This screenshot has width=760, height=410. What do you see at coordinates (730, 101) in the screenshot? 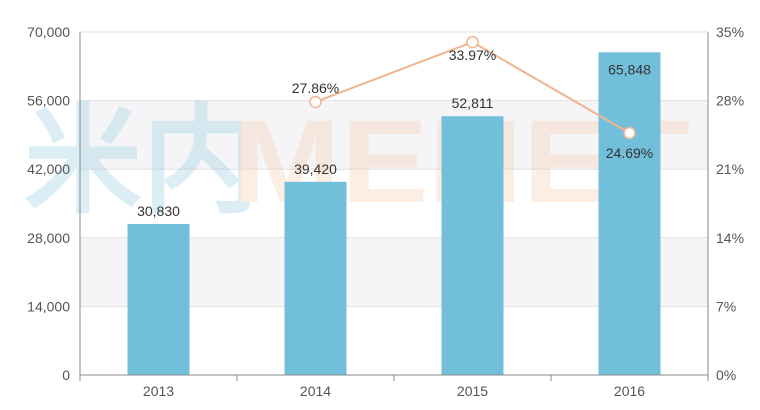
I see `y2-tick-label: 28%` at bounding box center [730, 101].